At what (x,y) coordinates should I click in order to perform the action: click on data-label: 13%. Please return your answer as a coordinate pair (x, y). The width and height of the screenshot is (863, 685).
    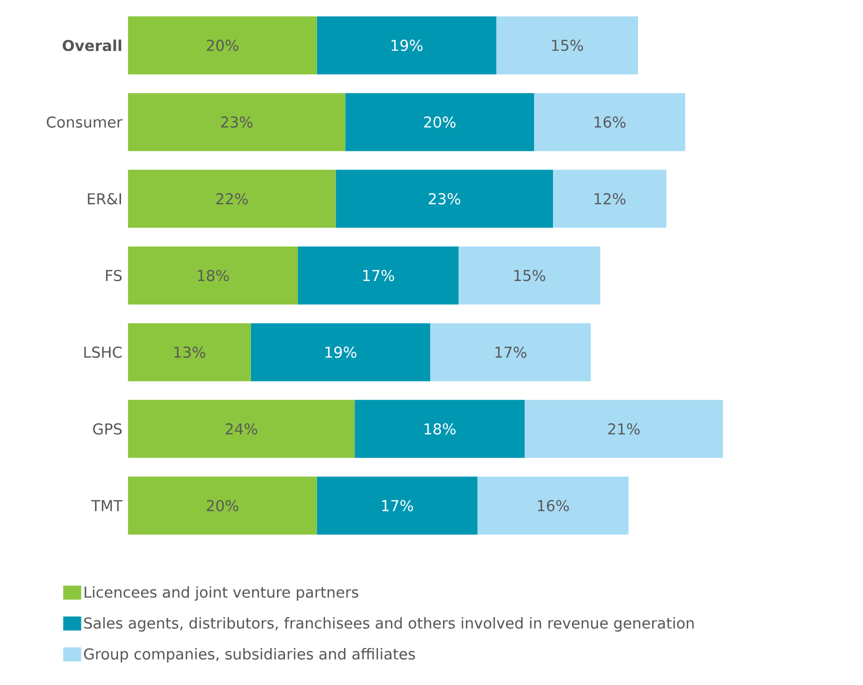
    Looking at the image, I should click on (190, 352).